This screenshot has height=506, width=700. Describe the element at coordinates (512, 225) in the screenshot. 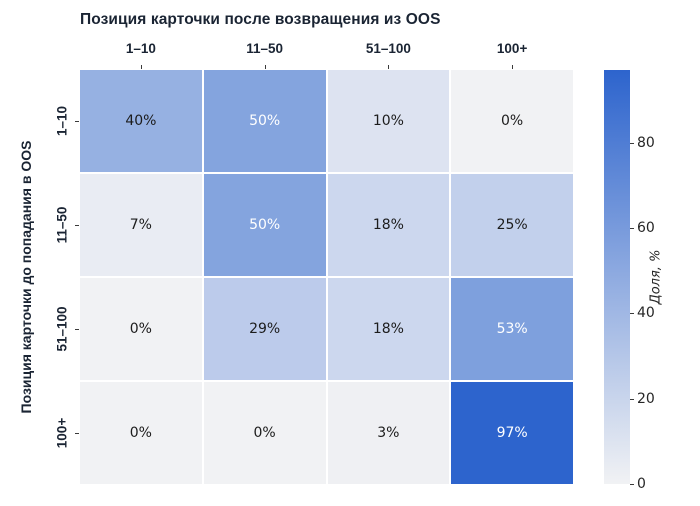

I see `heatmap-cell: 25%` at that location.